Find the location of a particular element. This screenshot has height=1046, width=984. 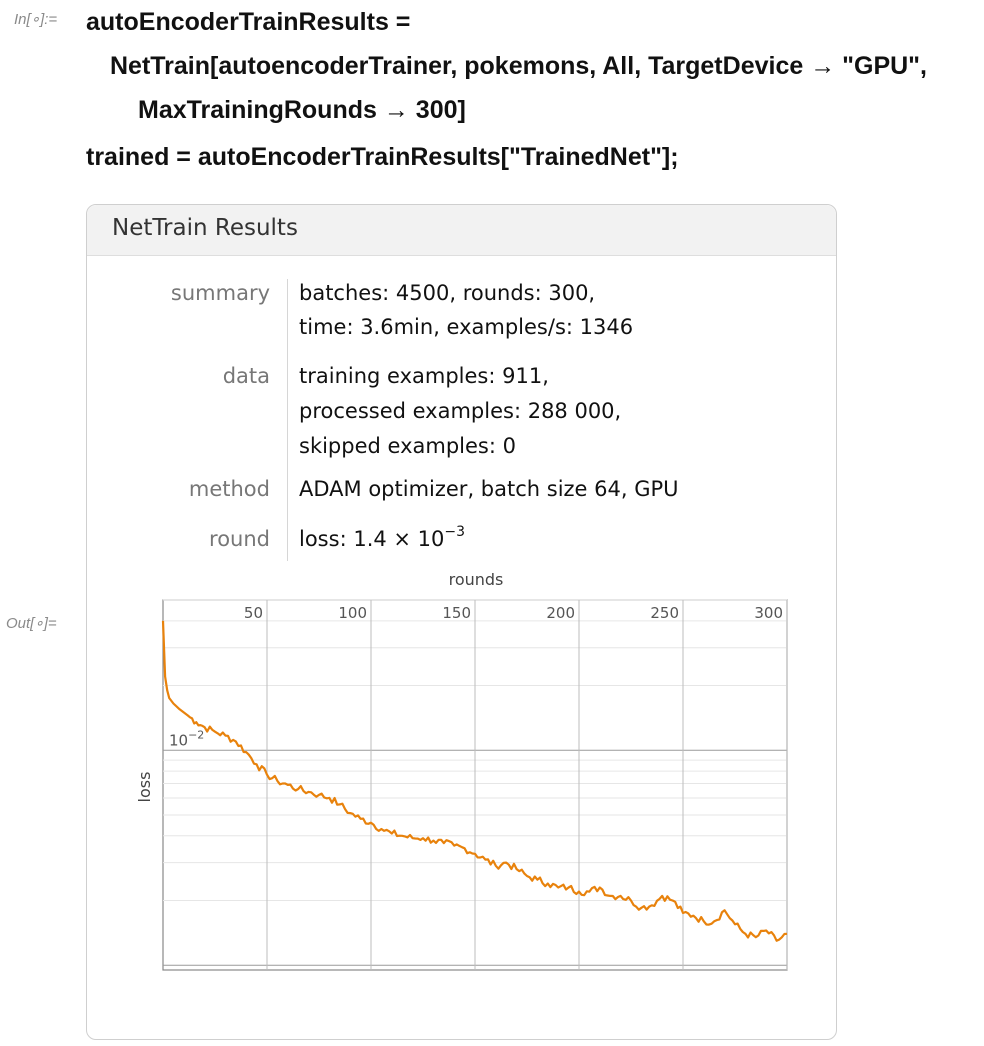

x-tick-label: 100 is located at coordinates (352, 613).